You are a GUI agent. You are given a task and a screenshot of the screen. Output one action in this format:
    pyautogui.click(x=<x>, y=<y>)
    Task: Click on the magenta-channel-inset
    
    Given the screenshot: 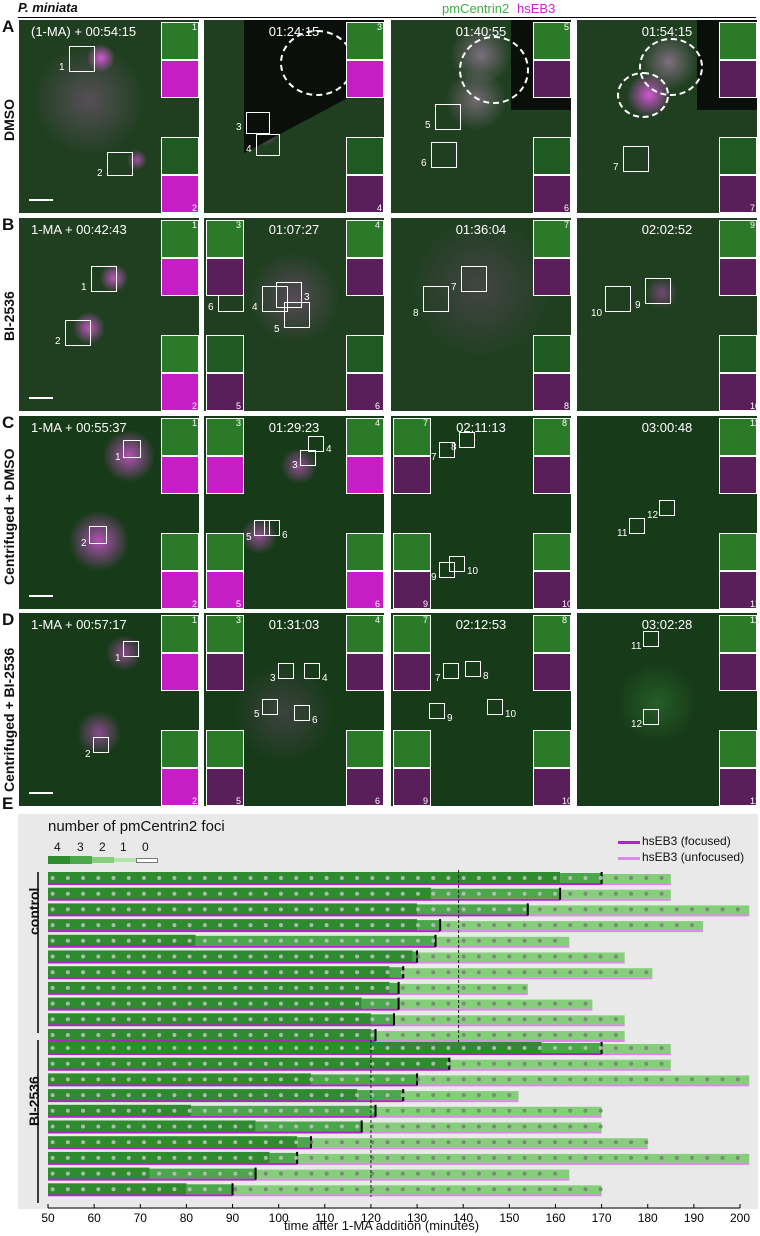 What is the action you would take?
    pyautogui.click(x=180, y=194)
    